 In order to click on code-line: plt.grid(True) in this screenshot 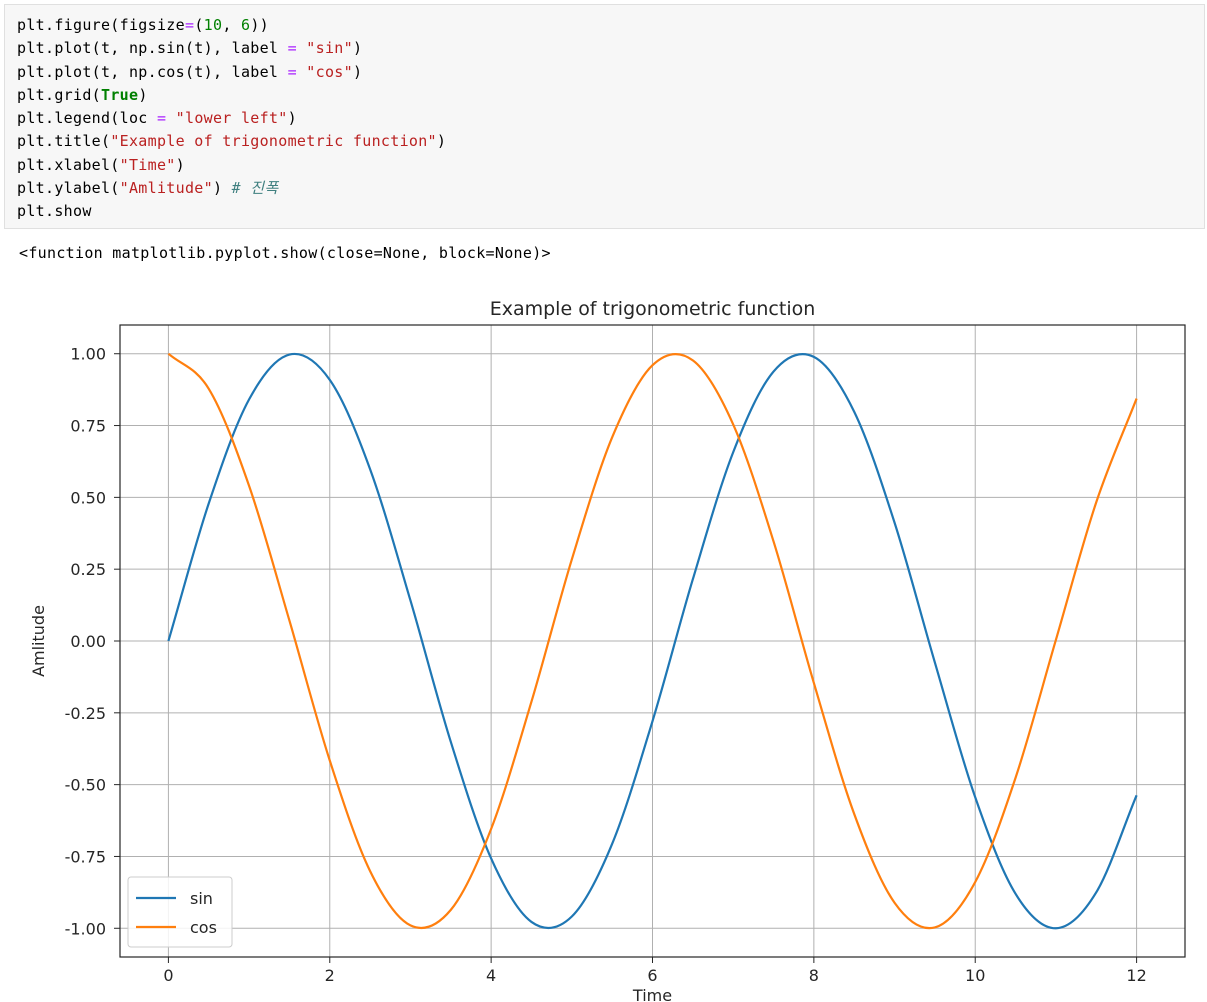, I will do `click(231, 95)`.